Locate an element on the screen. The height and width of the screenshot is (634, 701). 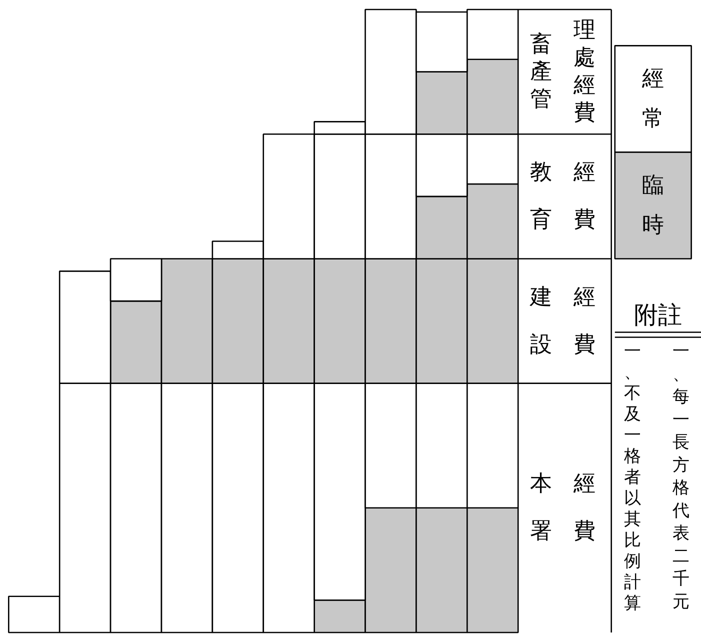
text: 一、不及一格者以其比例計算 is located at coordinates (633, 478).